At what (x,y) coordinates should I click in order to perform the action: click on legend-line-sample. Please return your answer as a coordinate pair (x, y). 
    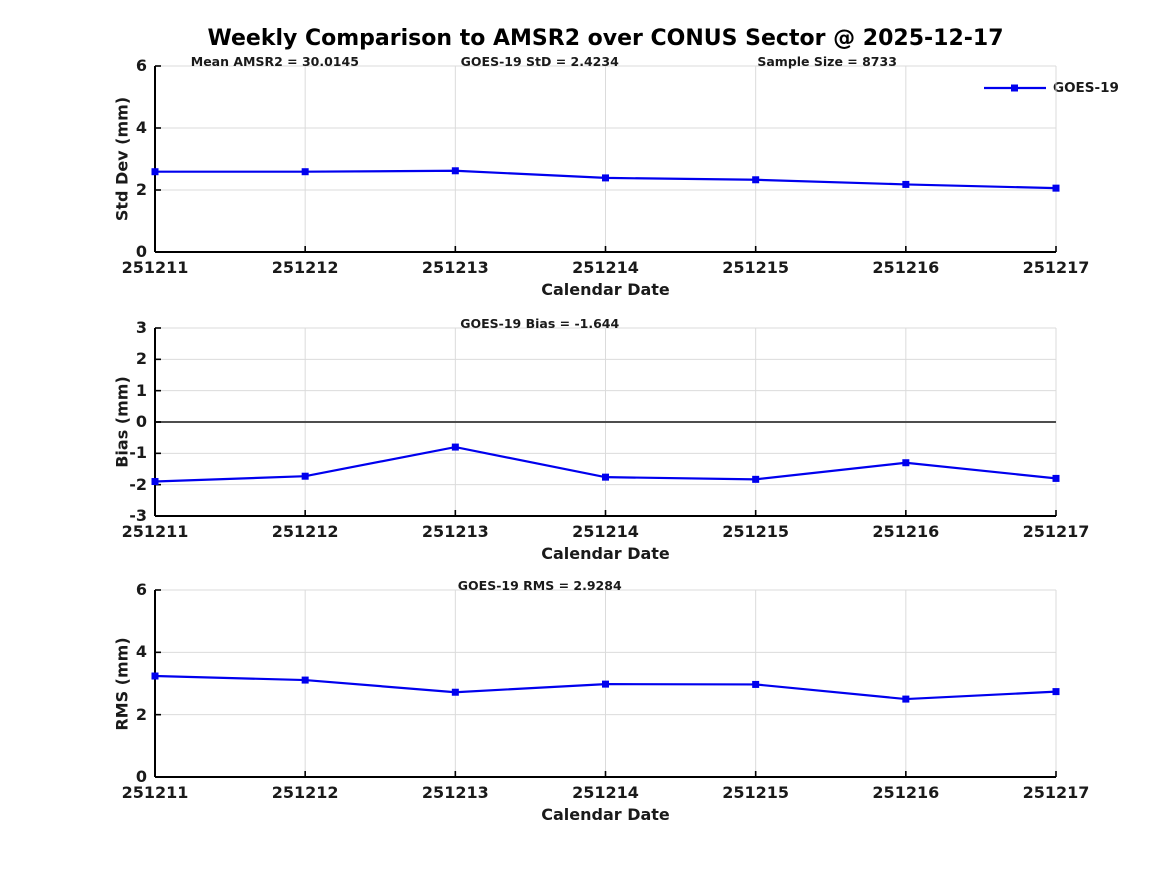
    Looking at the image, I should click on (1015, 88).